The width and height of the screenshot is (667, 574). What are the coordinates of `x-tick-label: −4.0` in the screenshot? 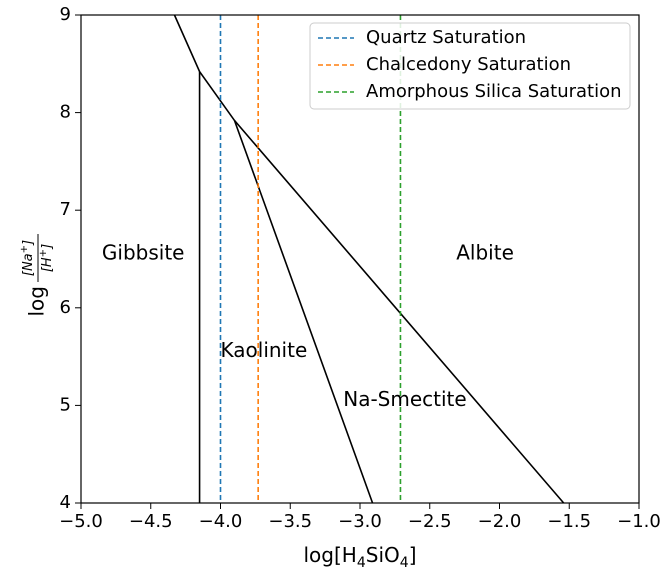 It's located at (221, 521).